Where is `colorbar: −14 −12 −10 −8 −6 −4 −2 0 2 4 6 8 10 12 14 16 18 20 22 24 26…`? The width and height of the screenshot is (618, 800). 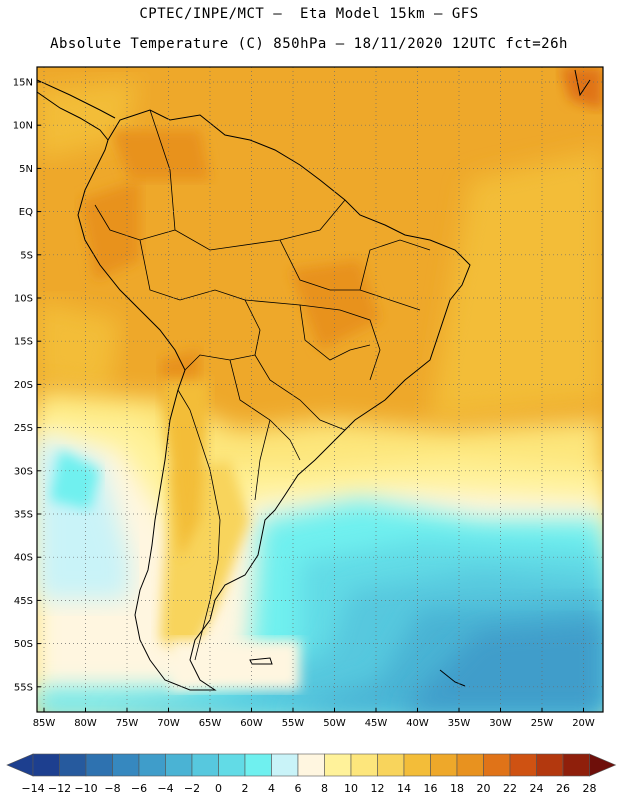 colorbar: −14 −12 −10 −8 −6 −4 −2 0 2 4 6 8 10 12 14 16 18 20 22 24 26… is located at coordinates (311, 774).